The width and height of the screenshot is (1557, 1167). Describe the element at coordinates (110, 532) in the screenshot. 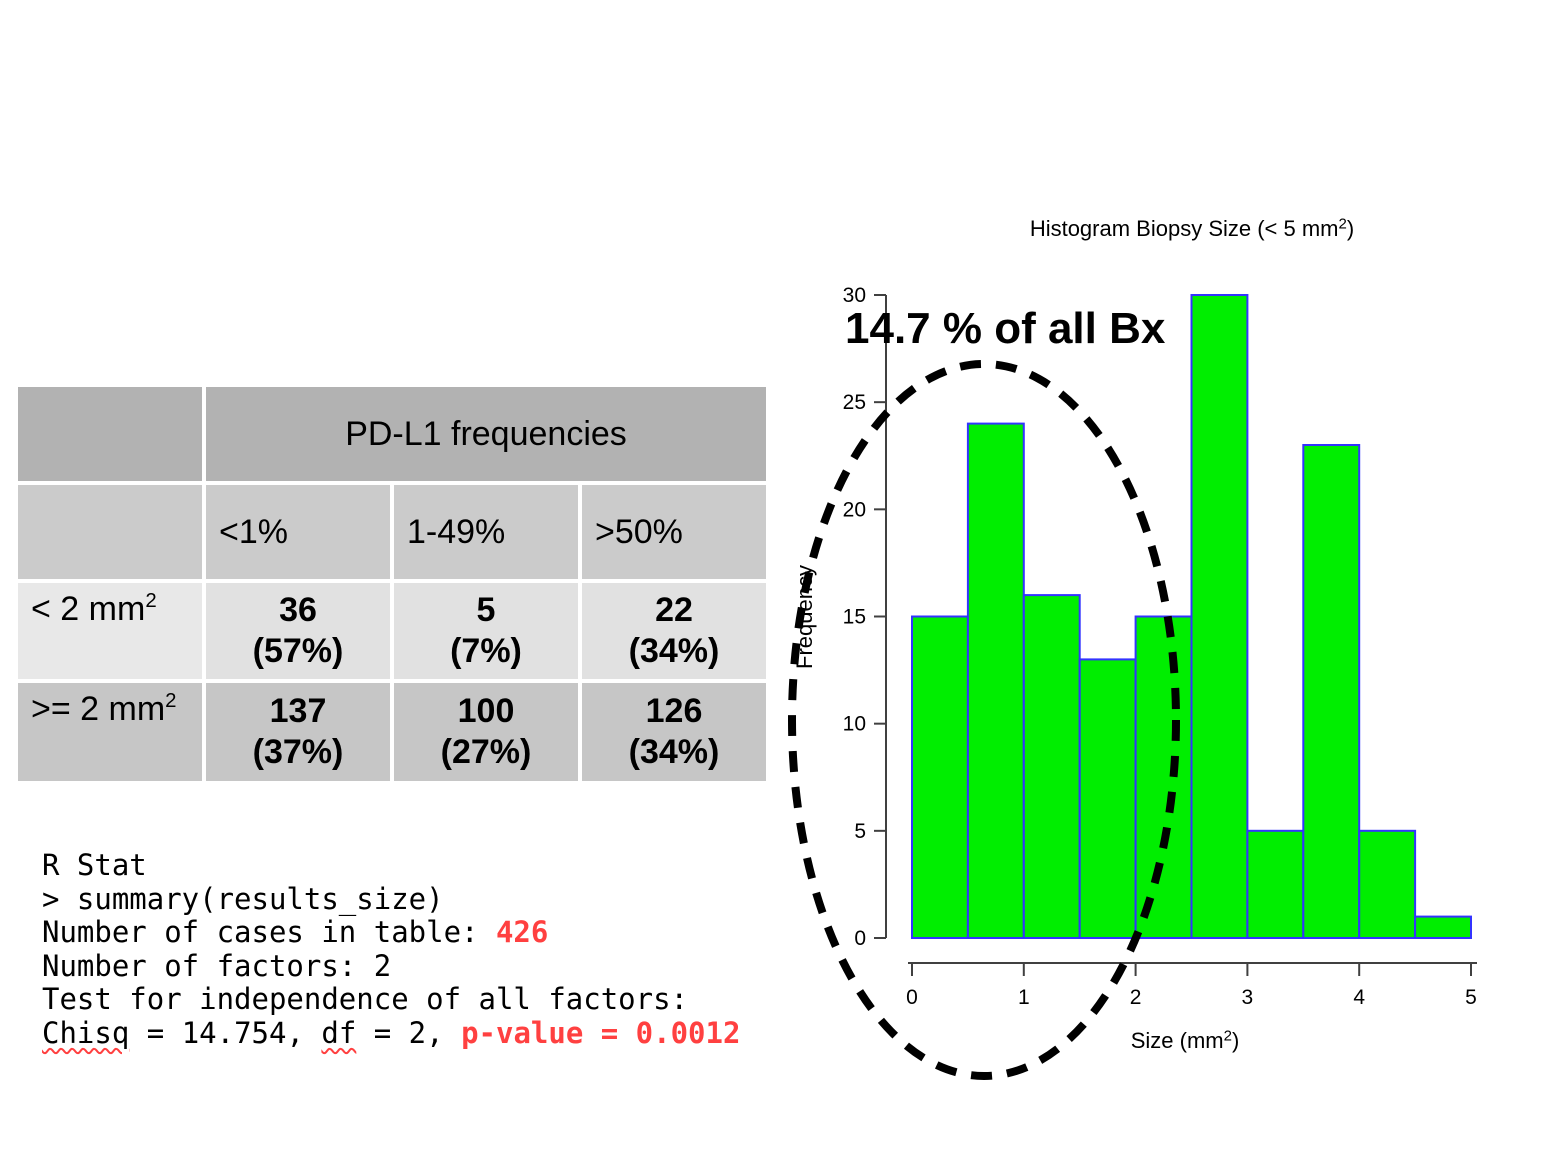

I see `table-subheader-empty-cell` at that location.